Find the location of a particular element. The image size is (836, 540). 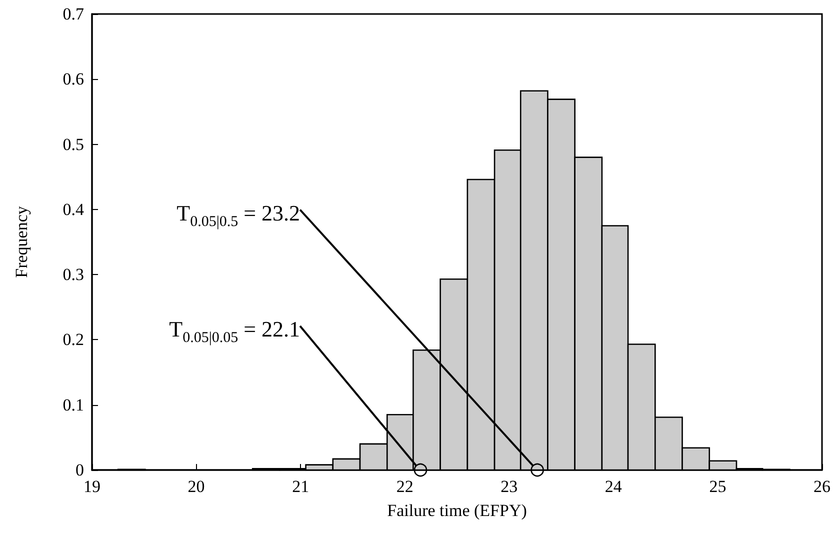

y-tick-label: 0.1 is located at coordinates (73, 404).